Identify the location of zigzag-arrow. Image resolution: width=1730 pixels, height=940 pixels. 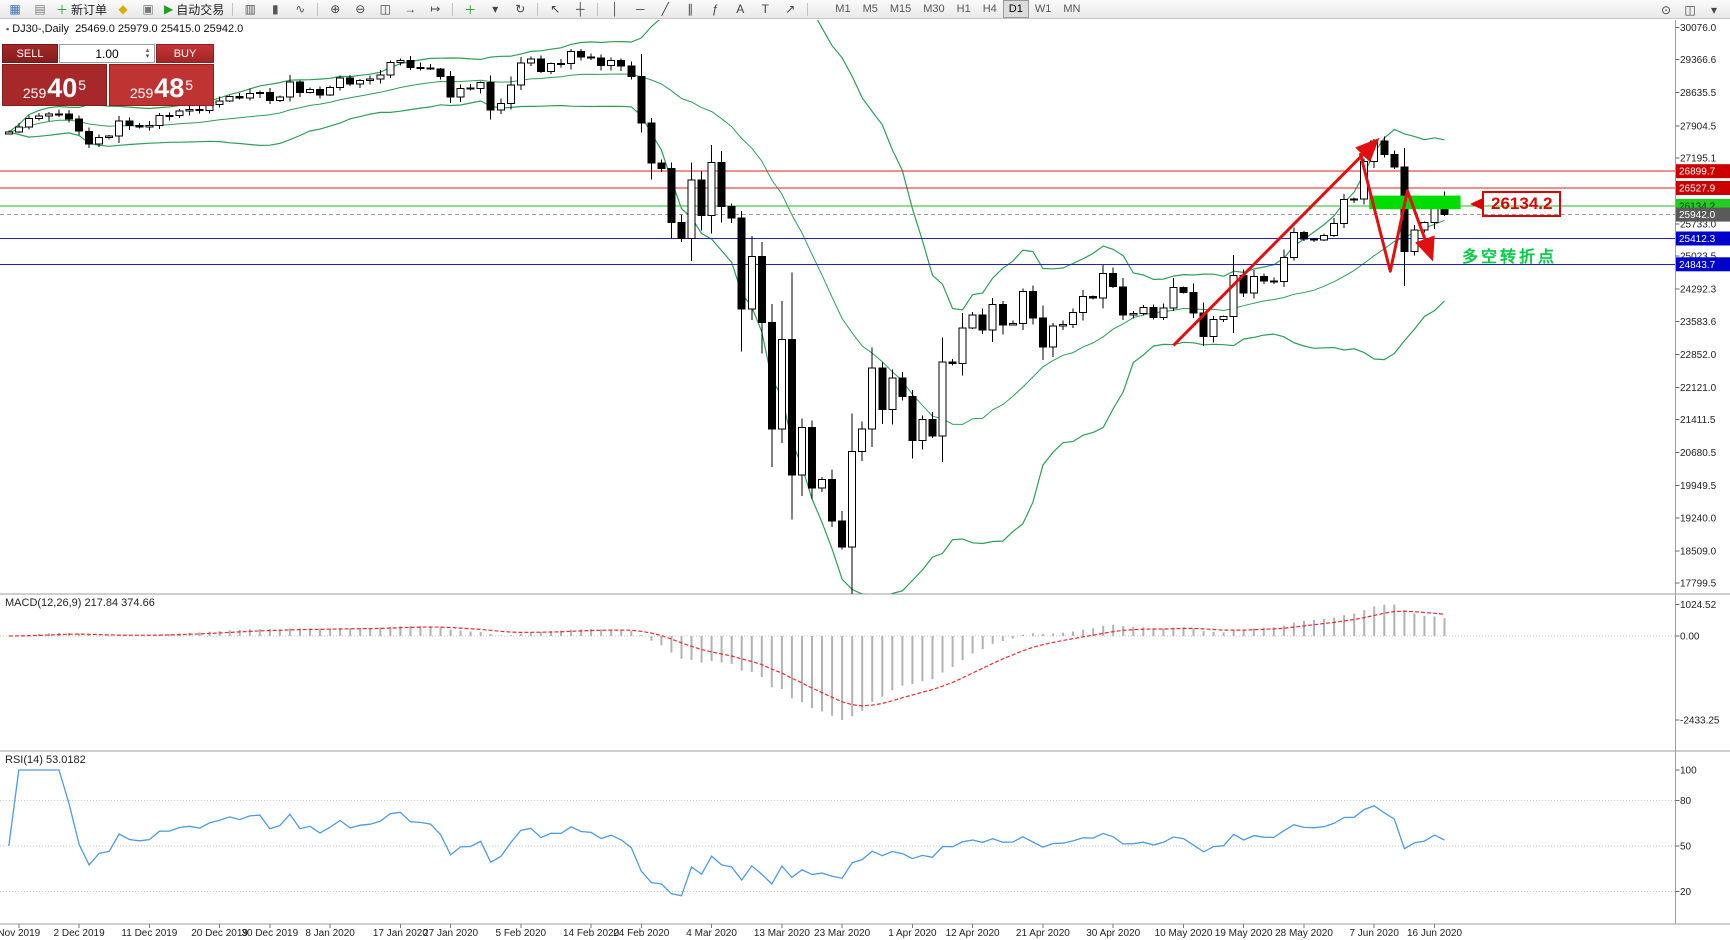
(1396, 212).